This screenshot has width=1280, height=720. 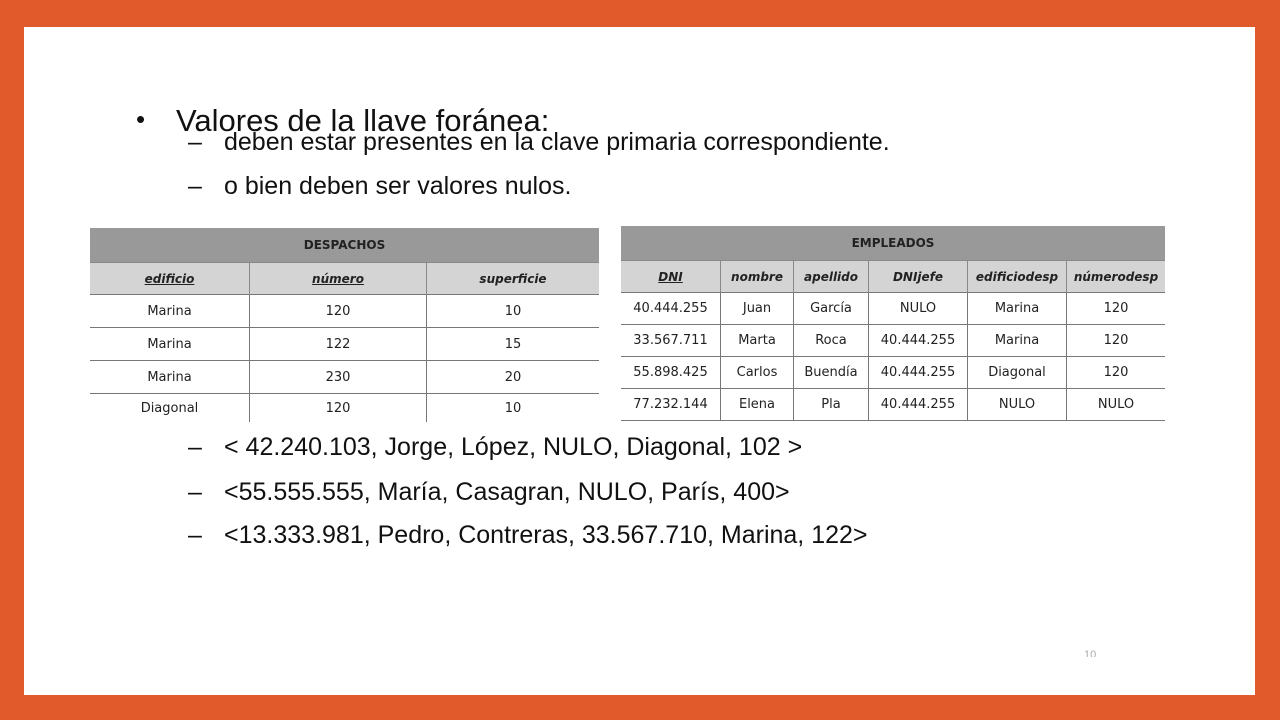 I want to click on cell: 122, so click(x=338, y=344).